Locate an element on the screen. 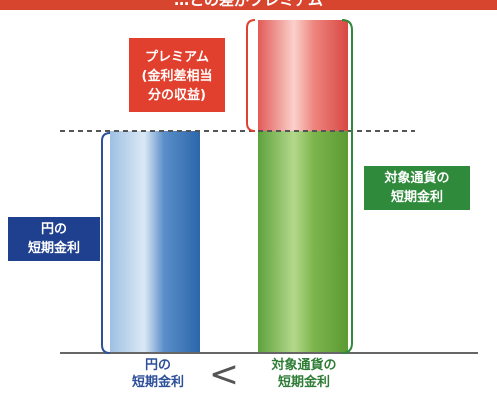 This screenshot has height=406, width=497. yen-rate-bracket is located at coordinates (106, 243).